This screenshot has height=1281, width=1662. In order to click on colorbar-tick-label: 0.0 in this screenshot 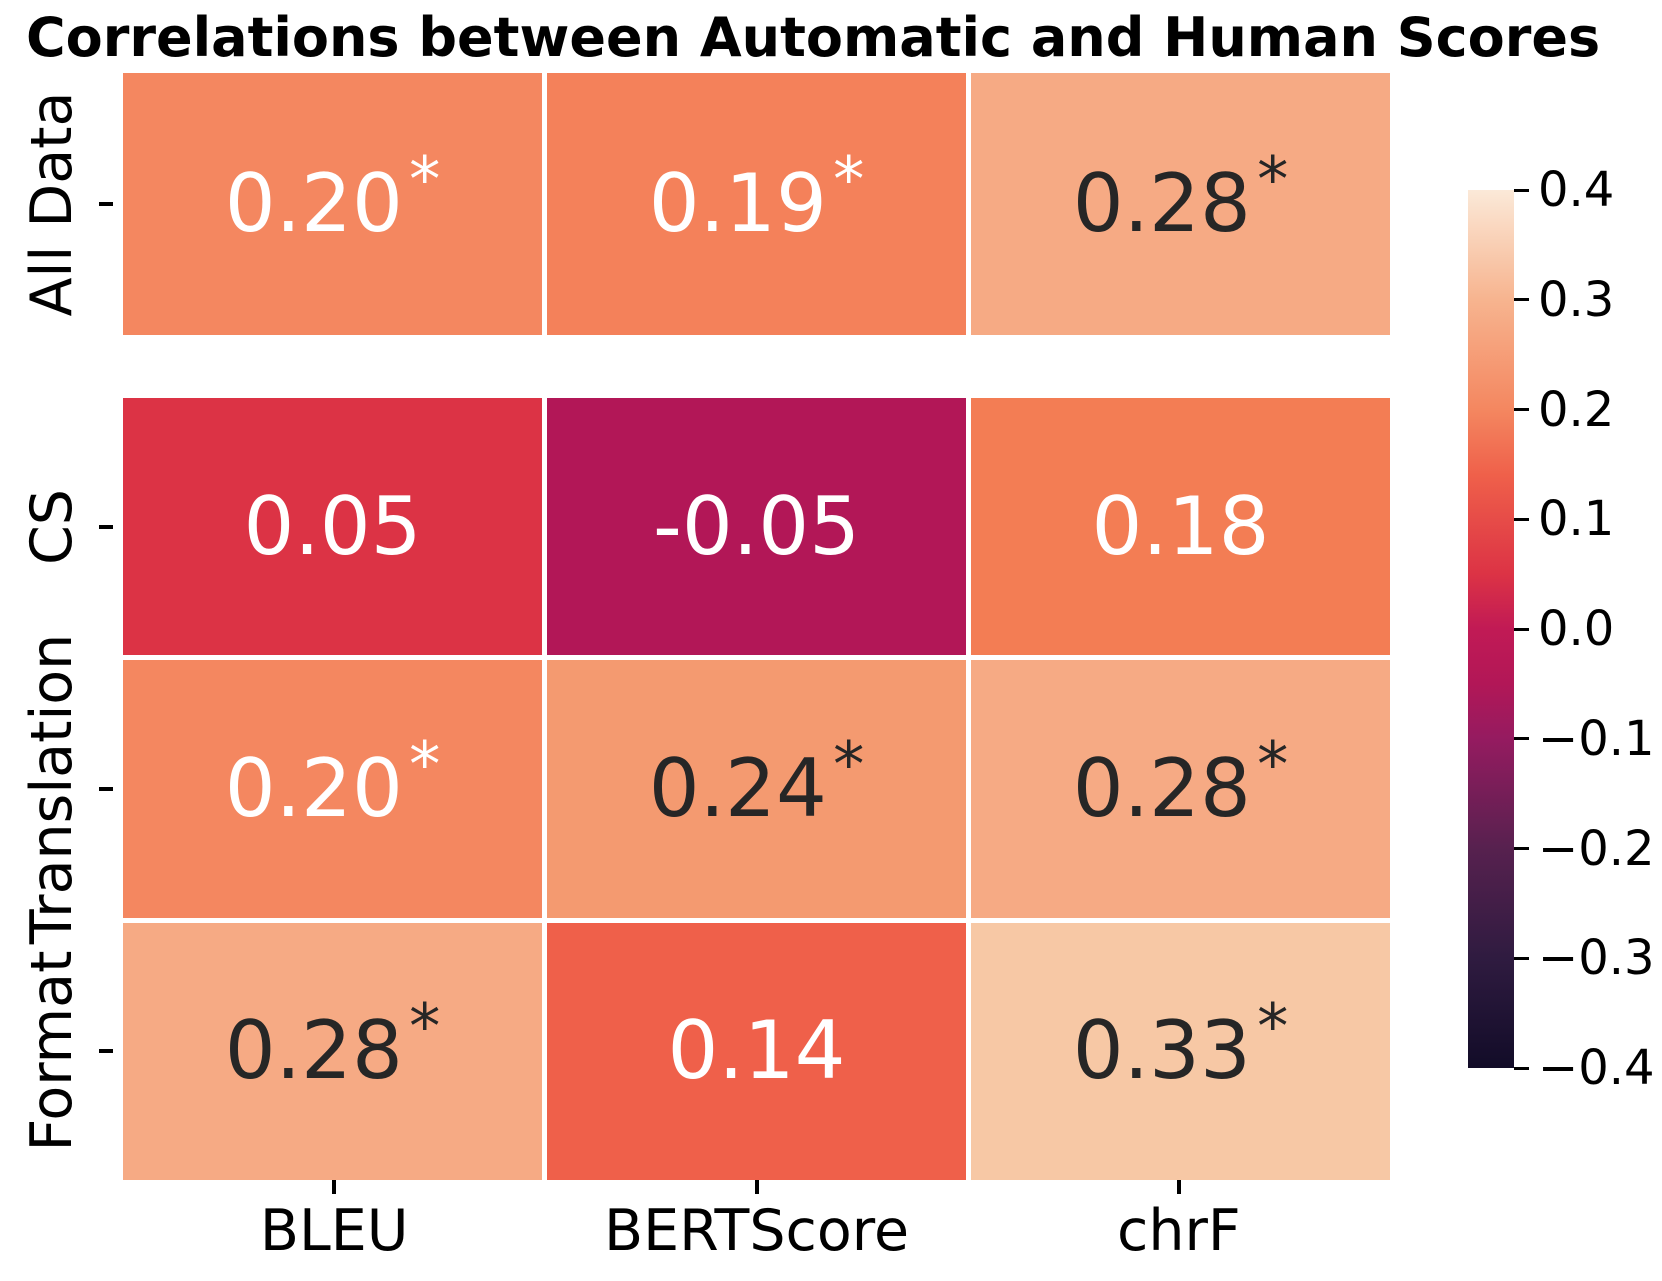, I will do `click(1576, 629)`.